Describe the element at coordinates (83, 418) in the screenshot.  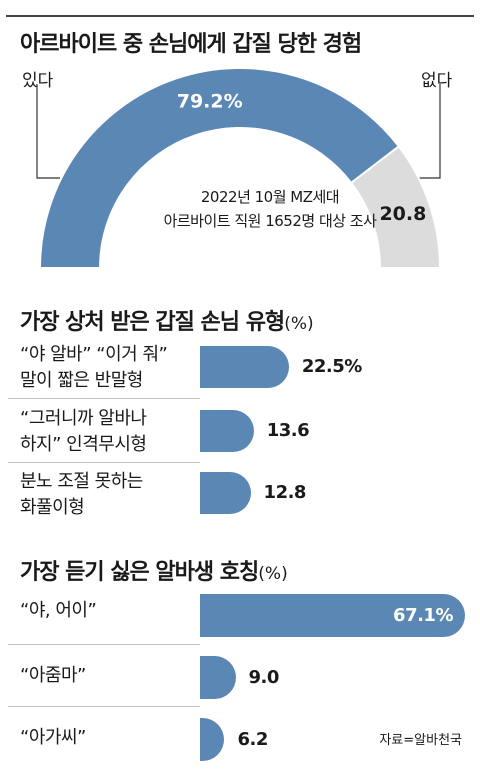
I see `category-label-line: “그러니까 알바나` at that location.